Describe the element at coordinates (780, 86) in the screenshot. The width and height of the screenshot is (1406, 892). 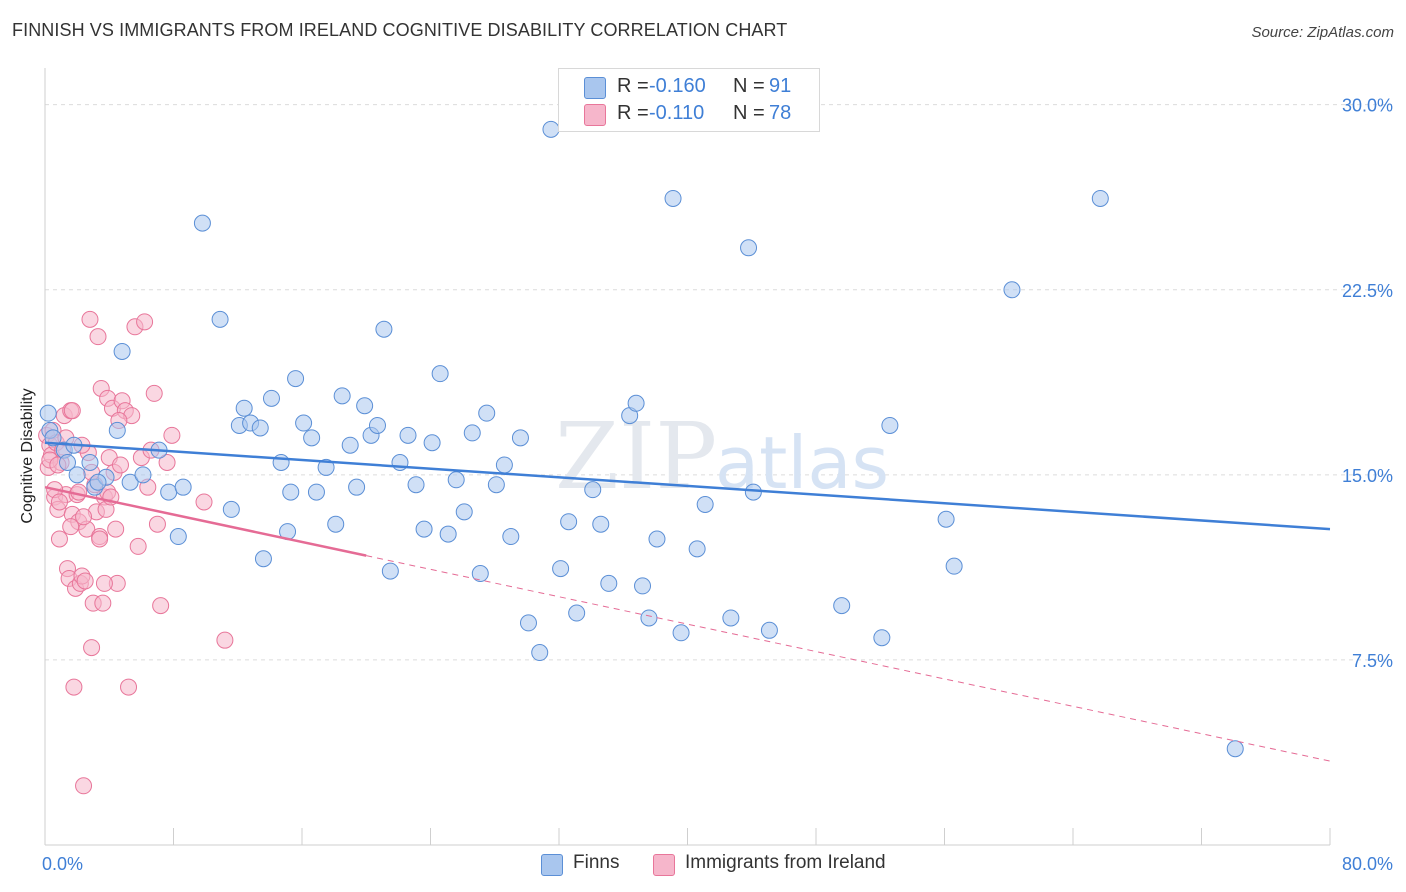
I see `n-value: 91` at that location.